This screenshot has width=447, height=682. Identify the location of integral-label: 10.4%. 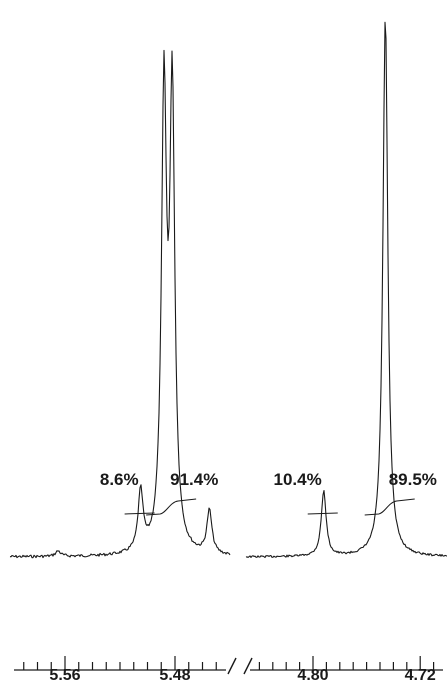
(298, 479).